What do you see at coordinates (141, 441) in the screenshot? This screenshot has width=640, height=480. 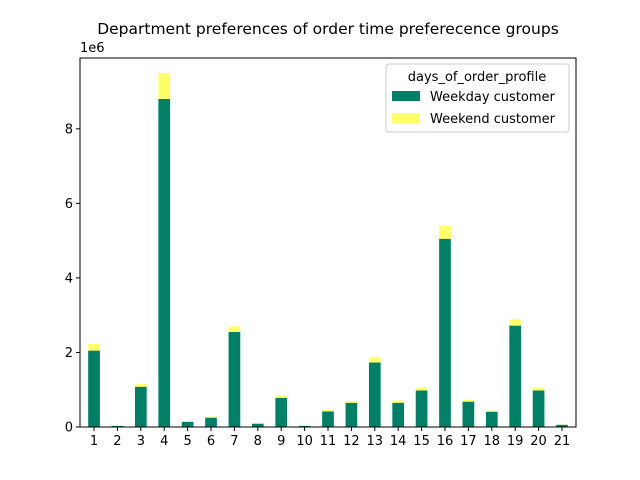 I see `x-tick-label-3: 3` at bounding box center [141, 441].